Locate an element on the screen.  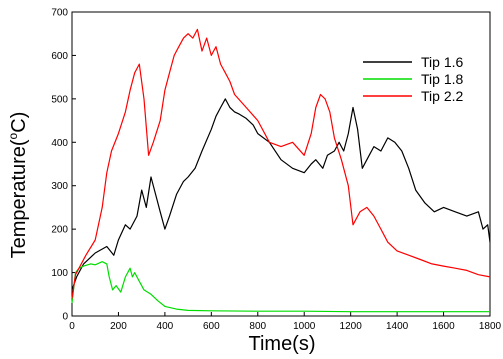
y-tick-label: 300 is located at coordinates (59, 186).